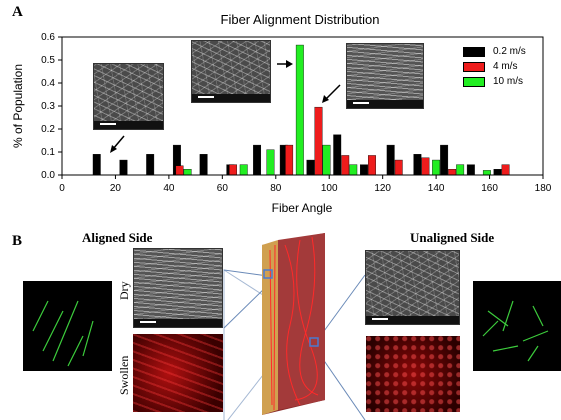  Describe the element at coordinates (329, 188) in the screenshot. I see `x-tick-label: 100` at that location.